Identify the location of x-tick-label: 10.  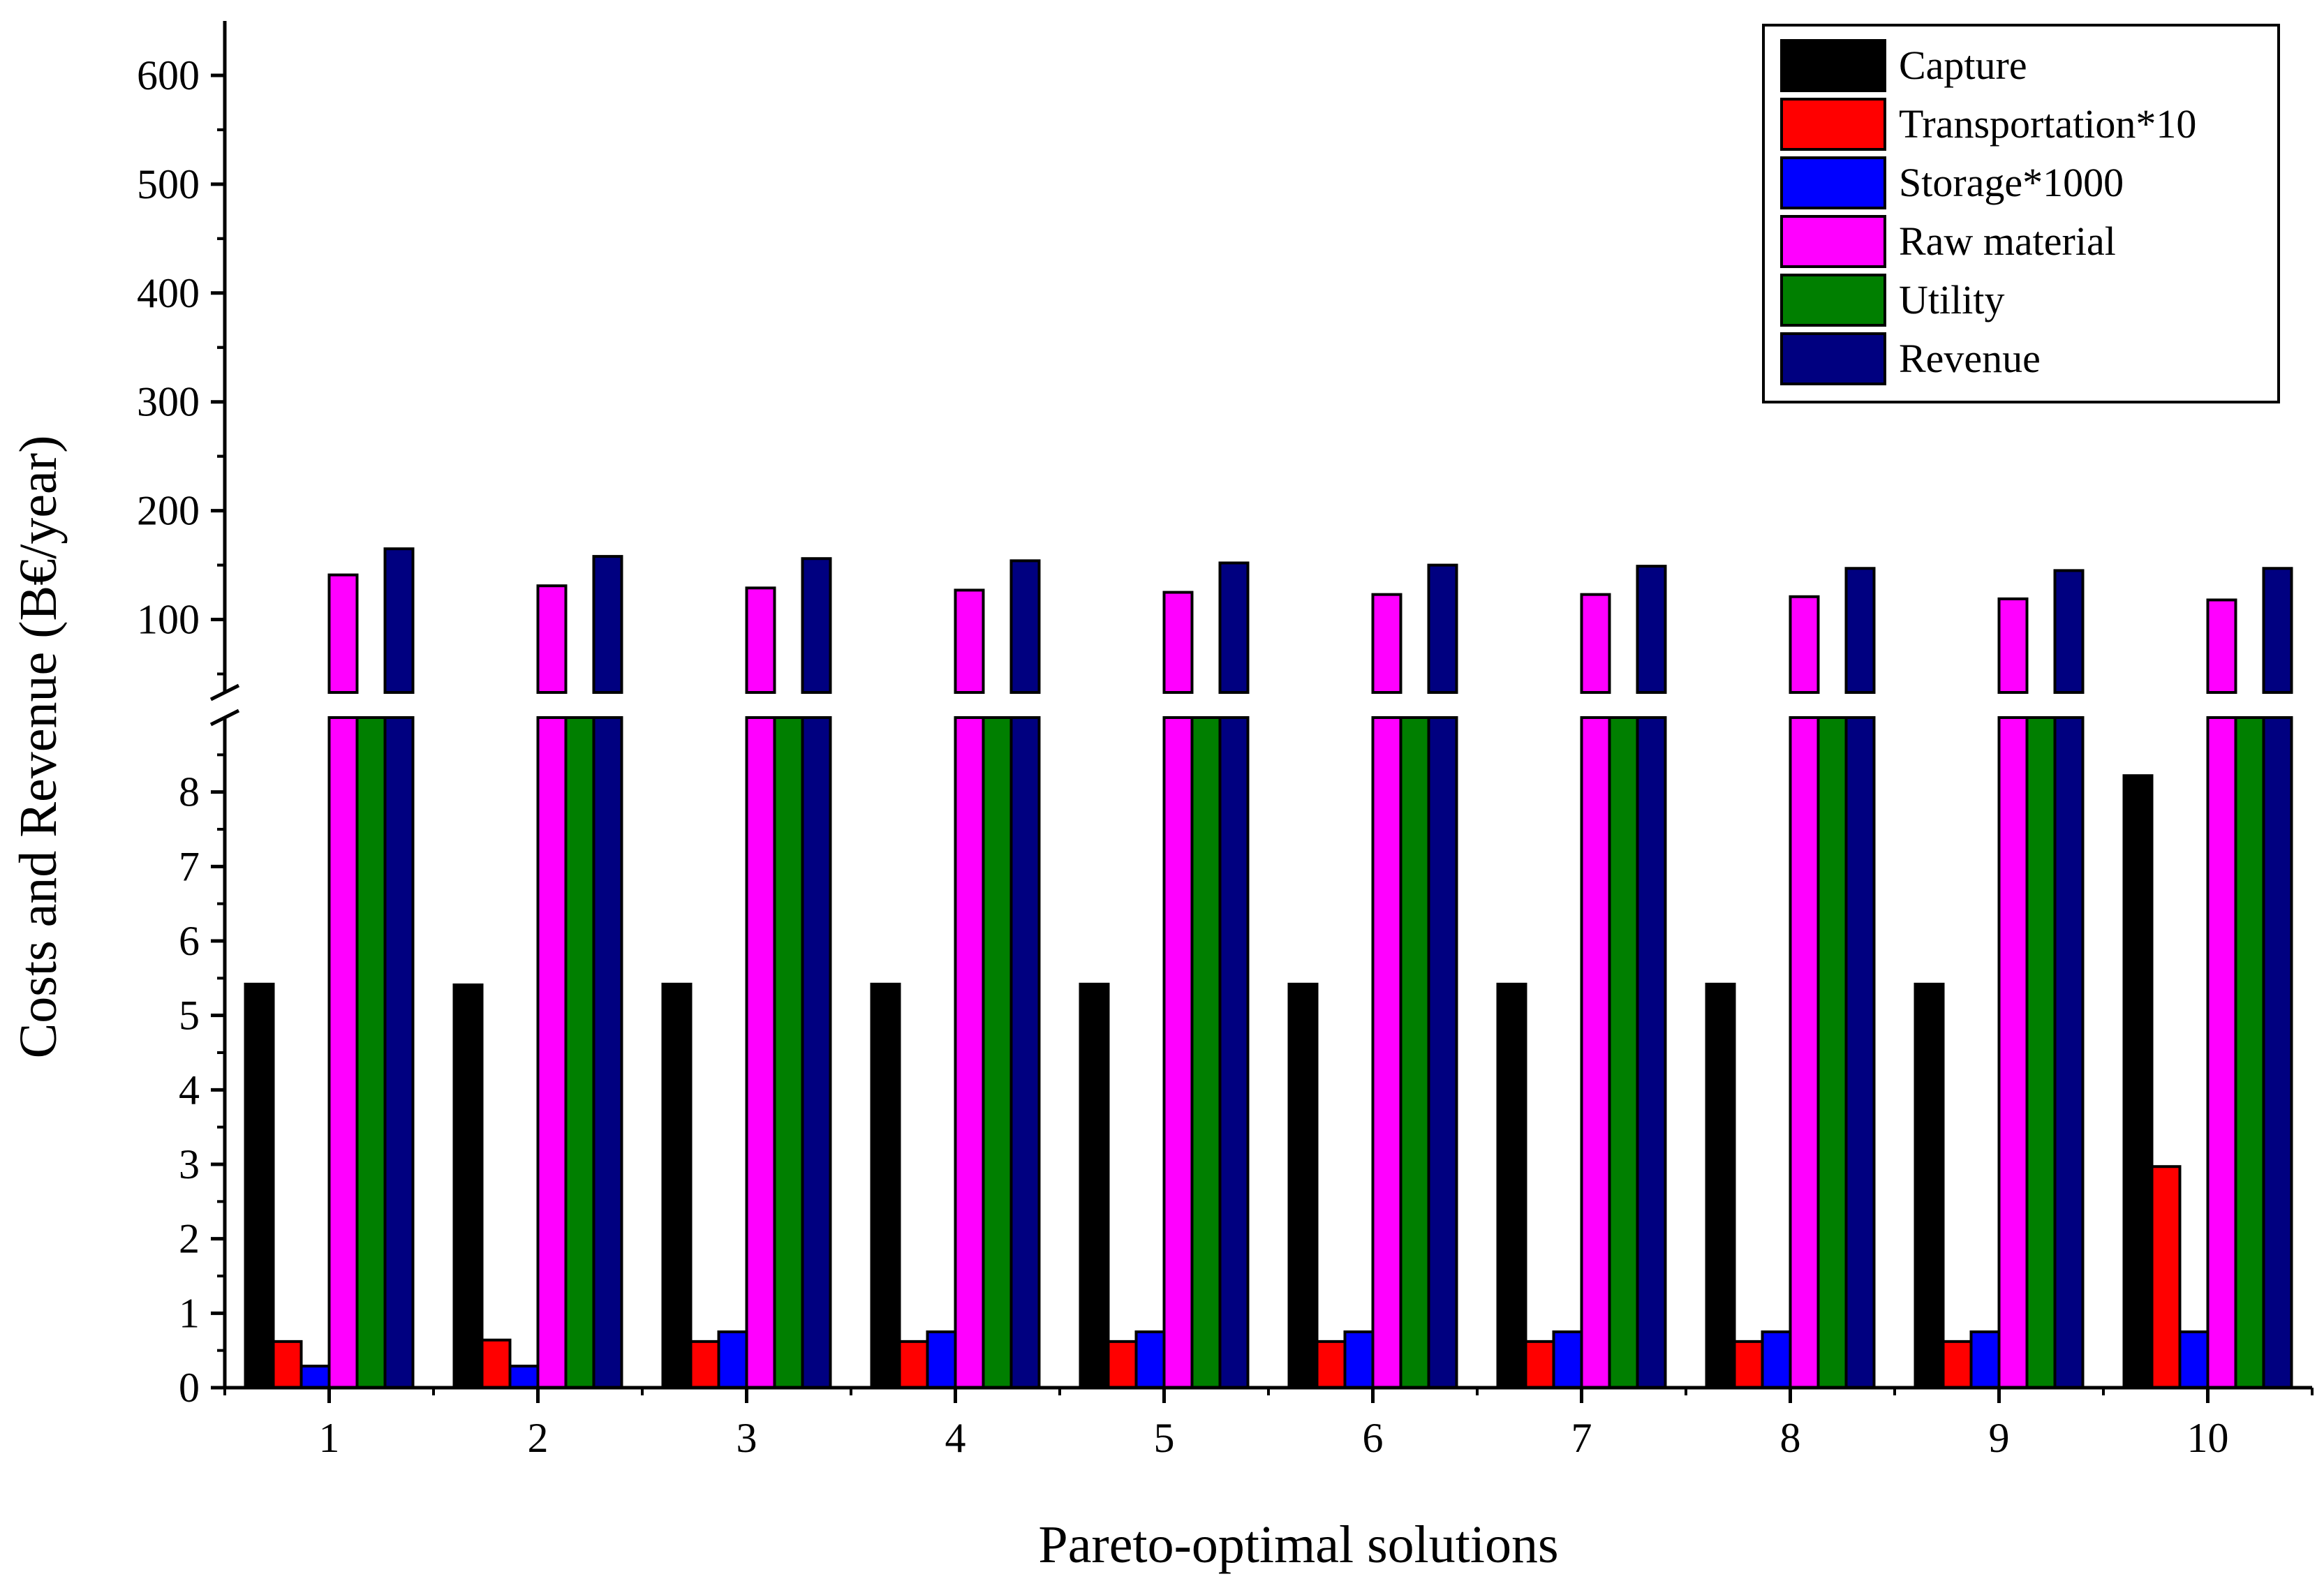
(2208, 1438).